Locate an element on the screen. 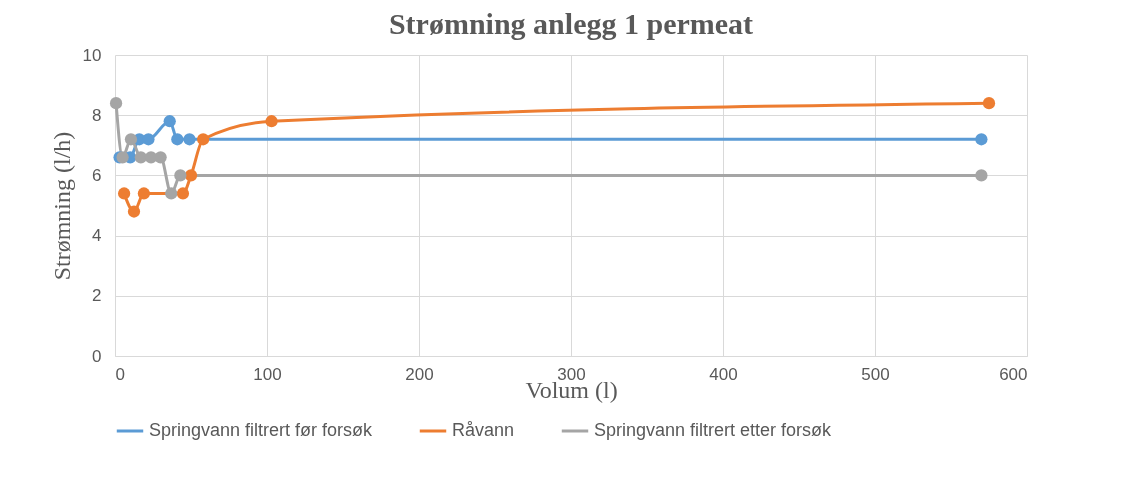  y-tick-label: 4 is located at coordinates (97, 236).